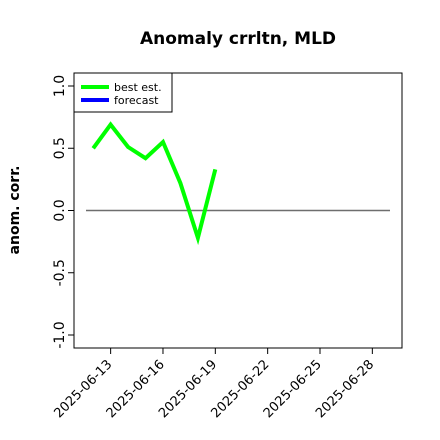 This screenshot has width=440, height=440. What do you see at coordinates (60, 210) in the screenshot?
I see `y-tick-label: 0.0` at bounding box center [60, 210].